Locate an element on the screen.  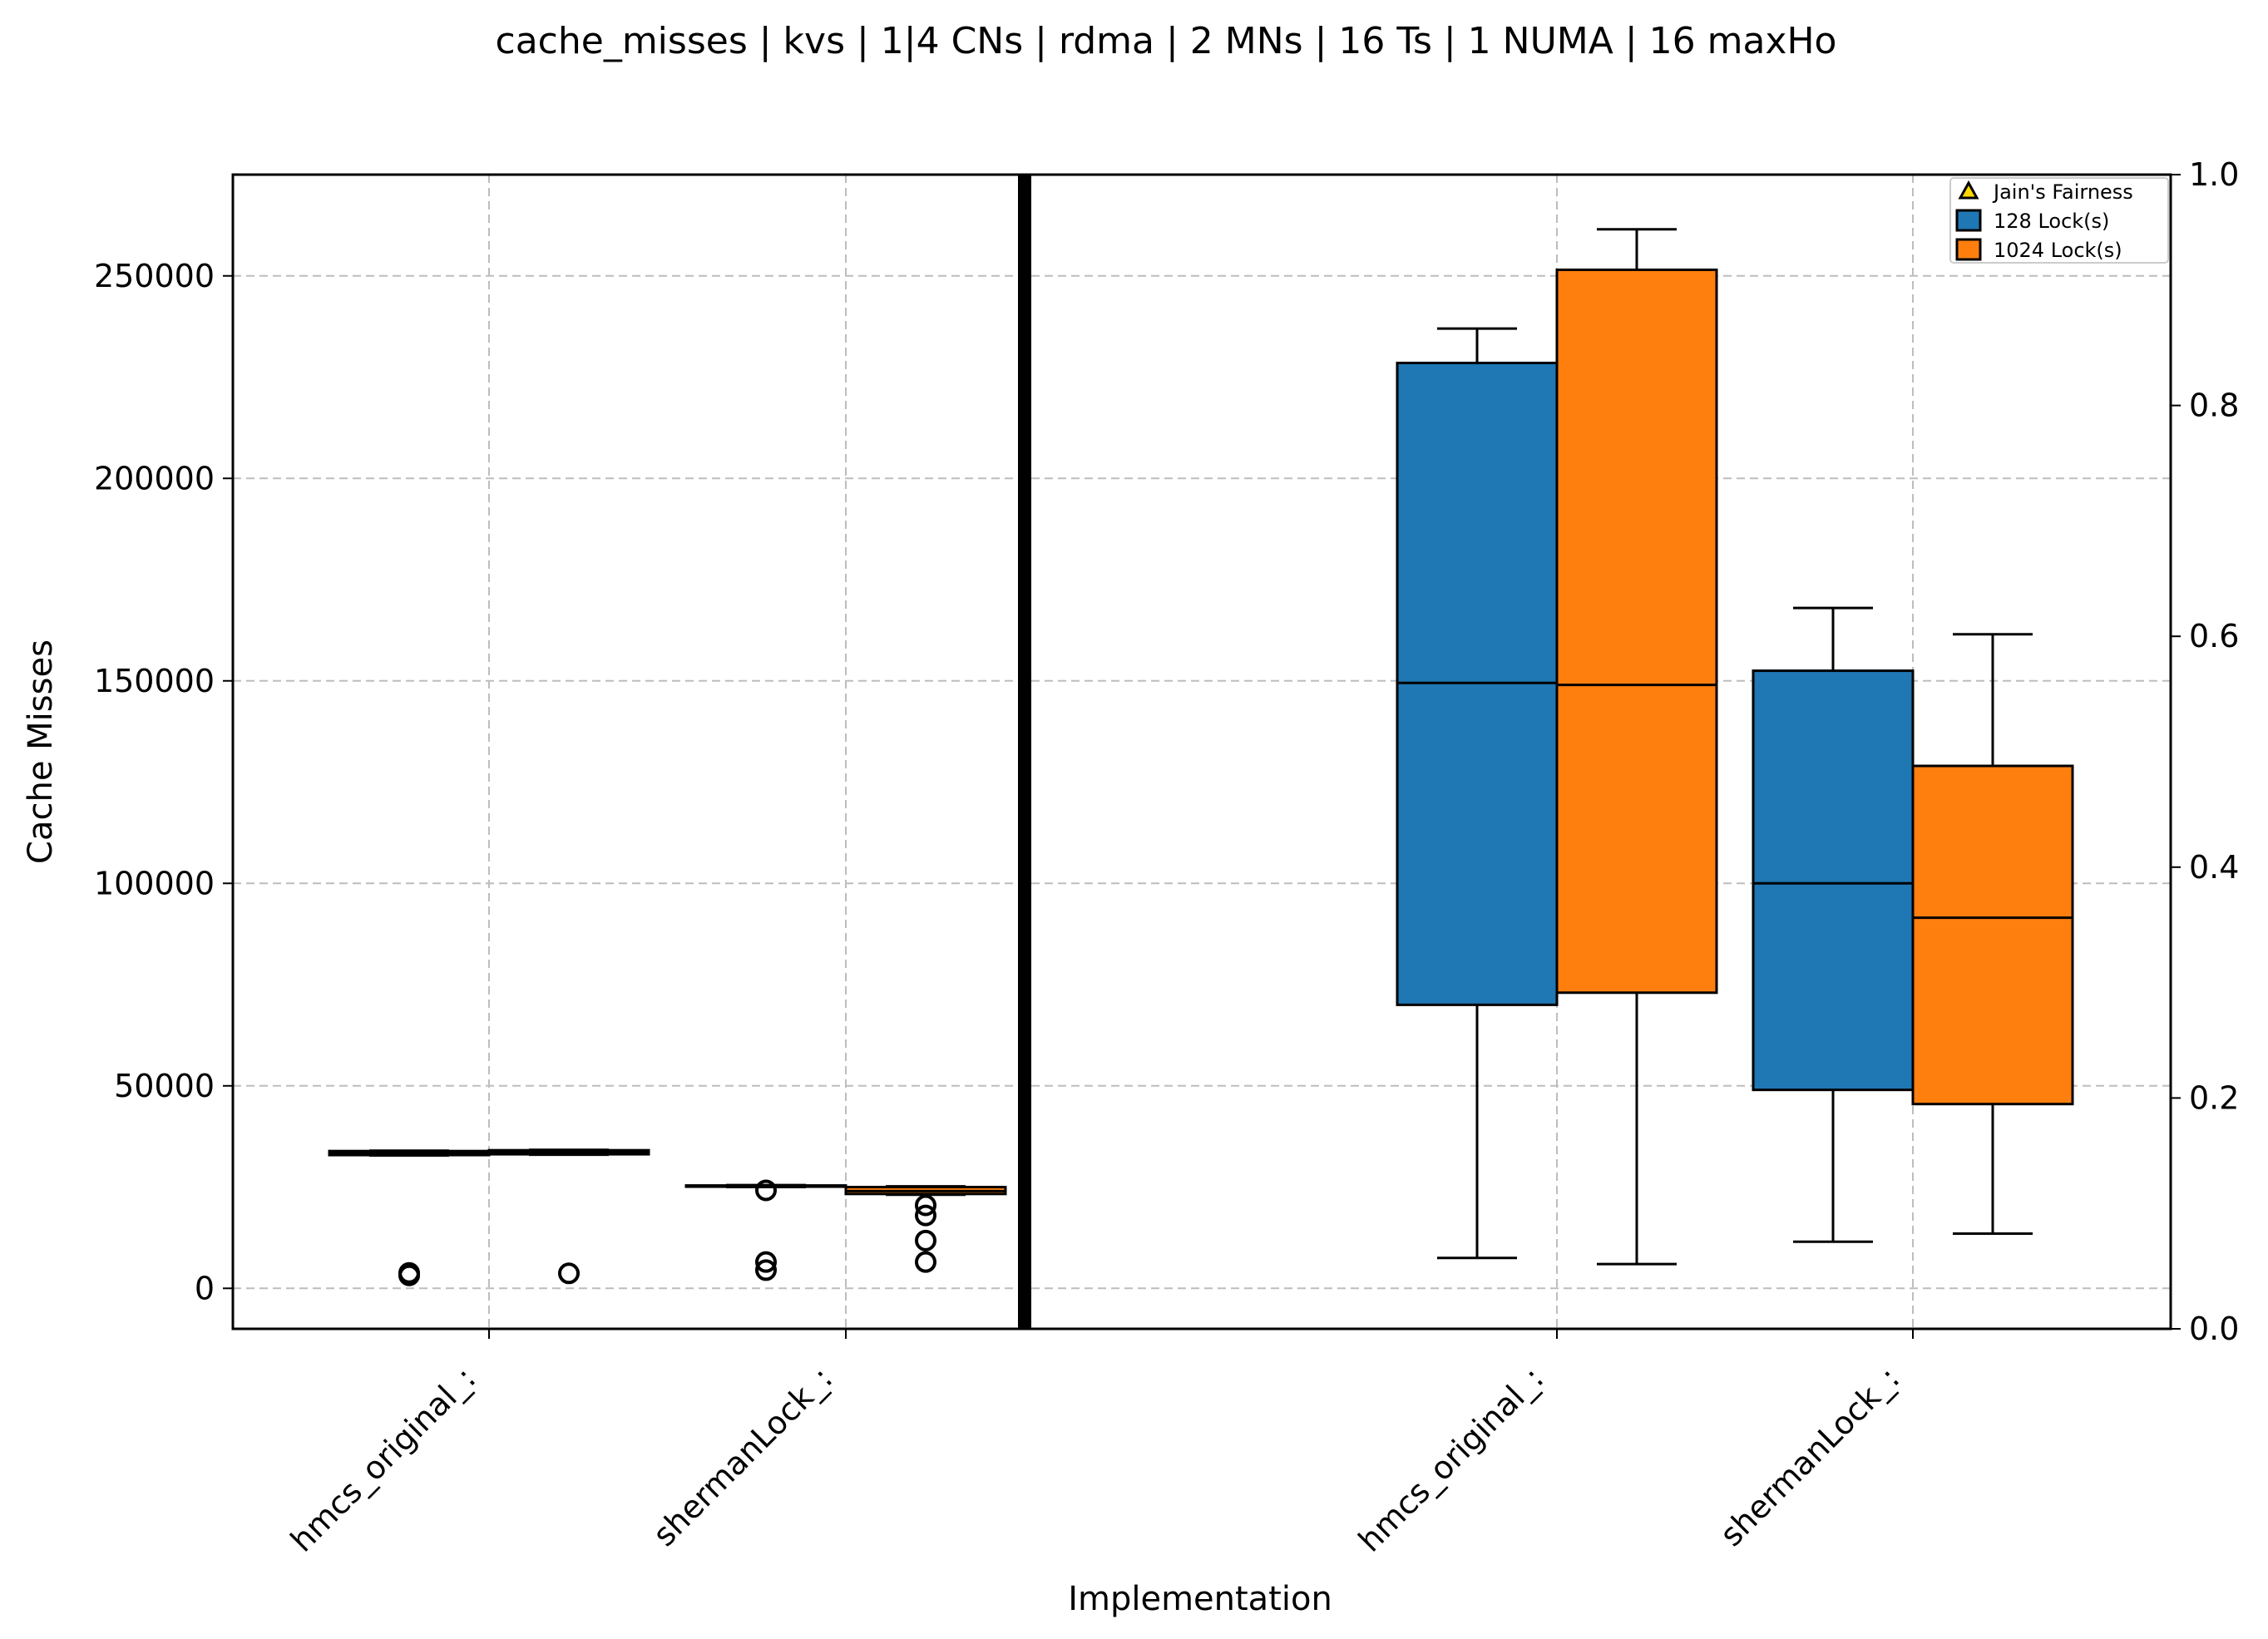
y-tick-label: 250000 is located at coordinates (154, 276).